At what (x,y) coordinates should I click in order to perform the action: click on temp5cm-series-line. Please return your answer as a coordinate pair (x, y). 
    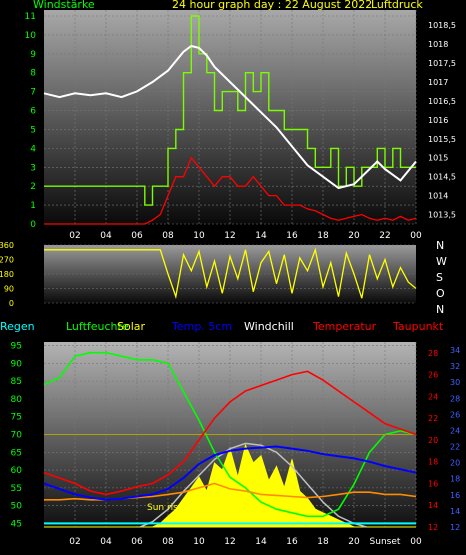
    Looking at the image, I should click on (230, 473).